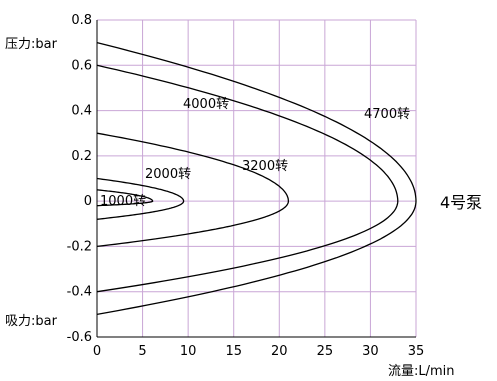  Describe the element at coordinates (81, 65) in the screenshot. I see `y-tick-label-0.6: 0.6` at that location.